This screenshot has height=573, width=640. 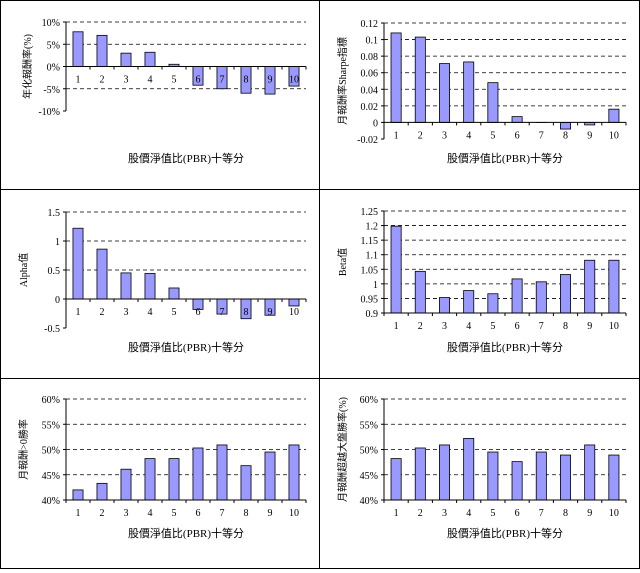 I want to click on y-tick-label: 0.9, so click(x=372, y=314).